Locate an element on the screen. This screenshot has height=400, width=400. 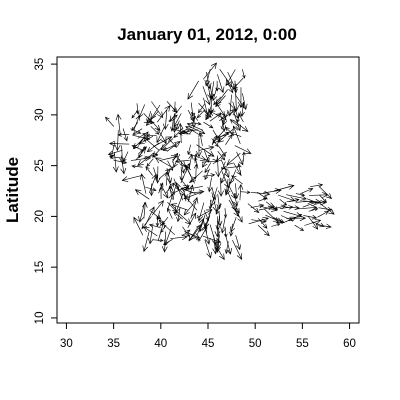
chart-title: January 01, 2012, 0:00 is located at coordinates (207, 34).